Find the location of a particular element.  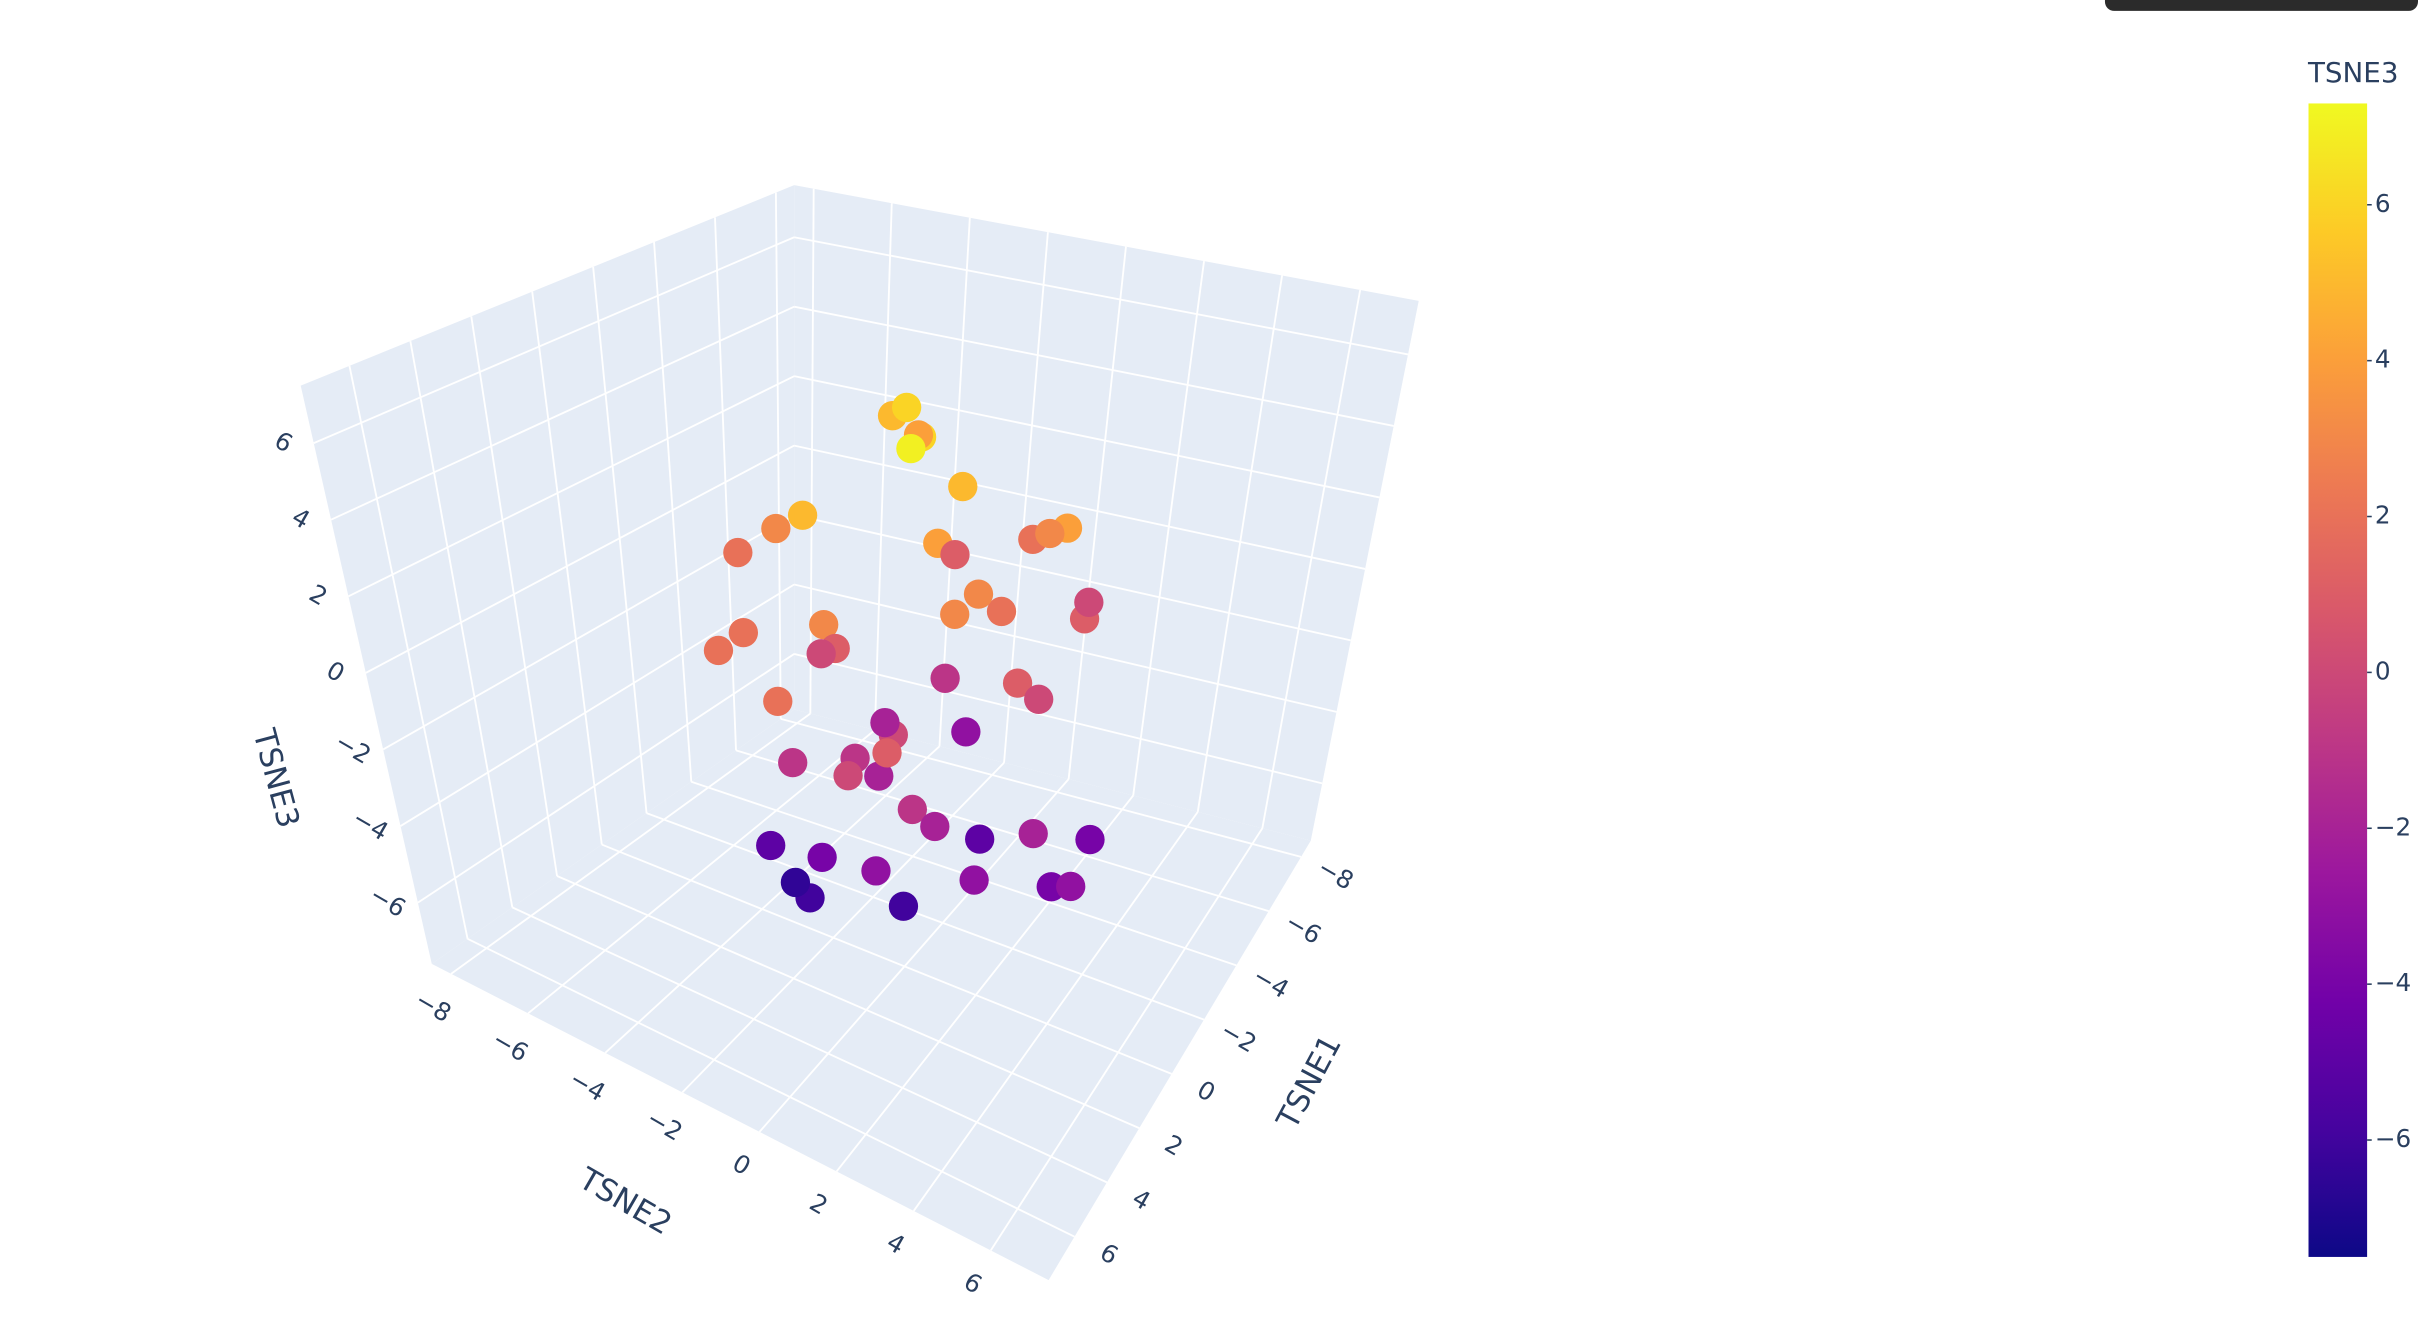

z-tick-label: 6 is located at coordinates (284, 441).